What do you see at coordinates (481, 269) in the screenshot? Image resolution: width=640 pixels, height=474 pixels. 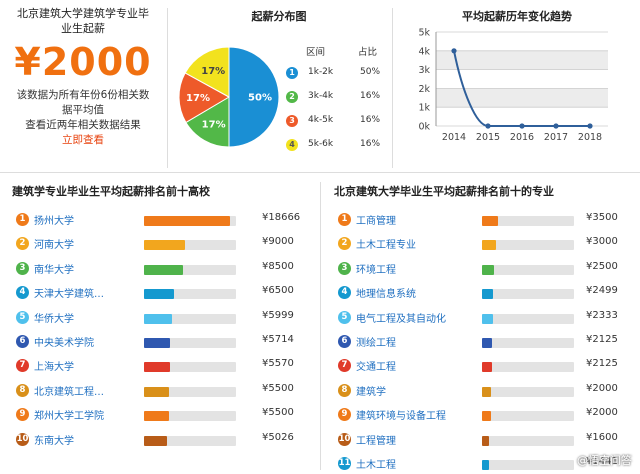 I see `ranking-row: 3 环境工程 ¥2500` at bounding box center [481, 269].